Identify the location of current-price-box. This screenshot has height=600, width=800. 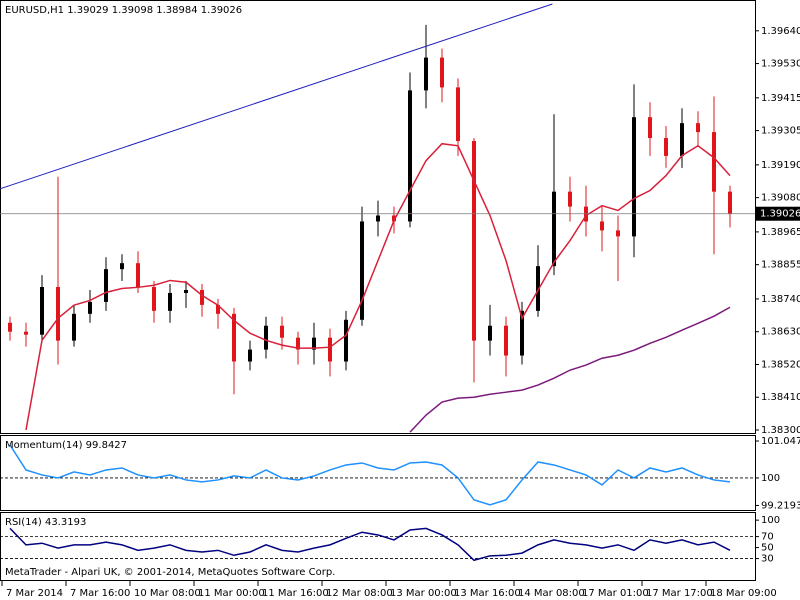
(777, 213).